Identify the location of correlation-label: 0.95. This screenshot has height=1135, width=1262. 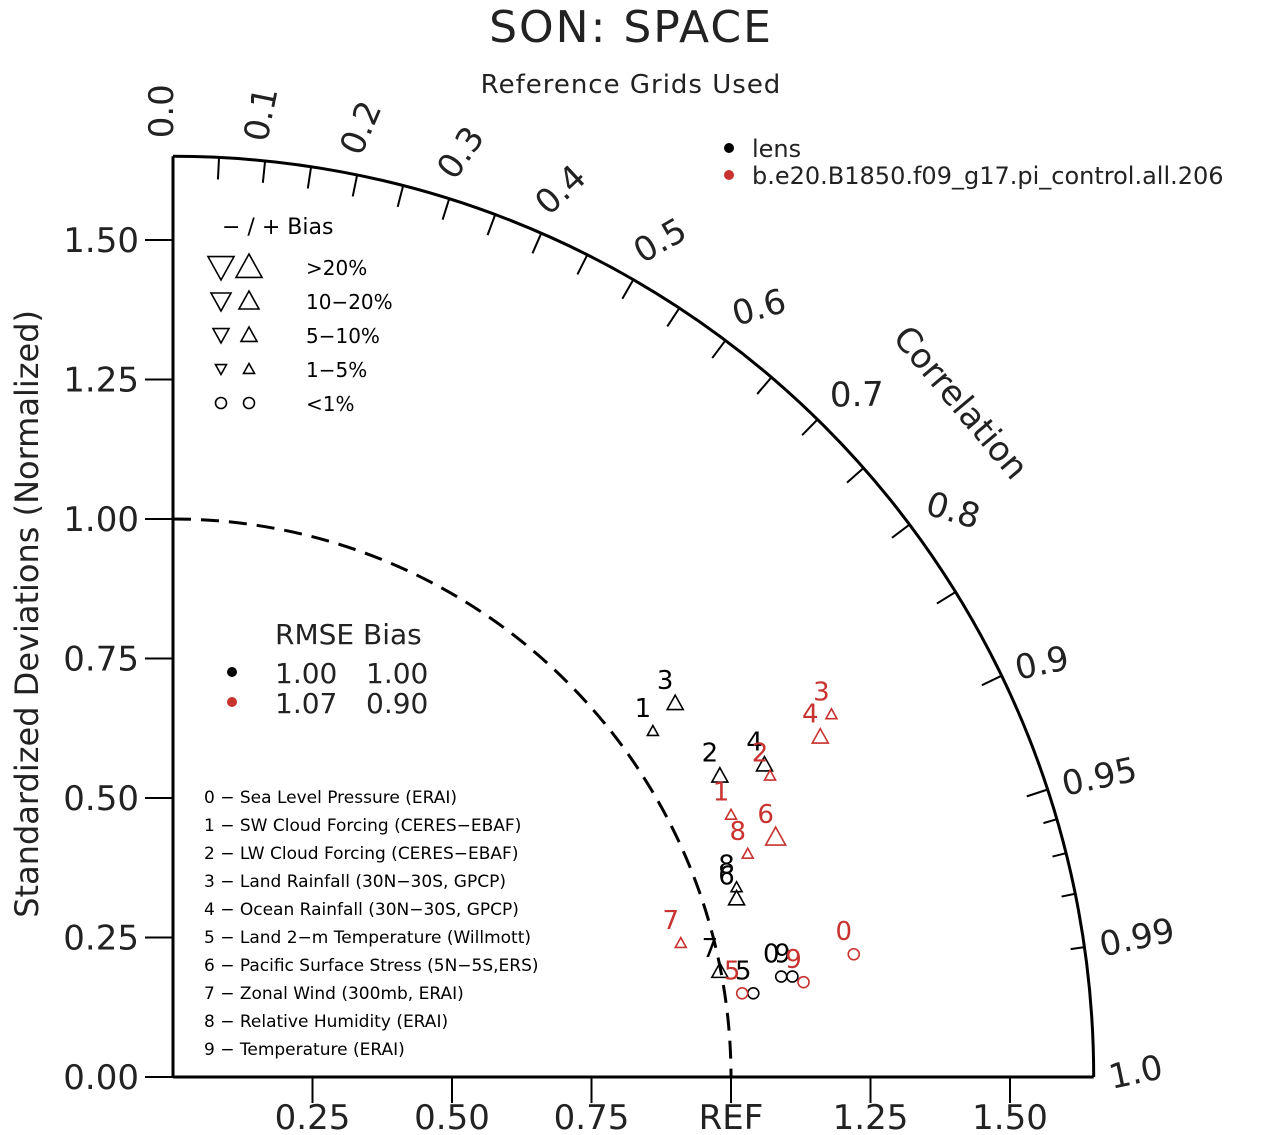
(1099, 777).